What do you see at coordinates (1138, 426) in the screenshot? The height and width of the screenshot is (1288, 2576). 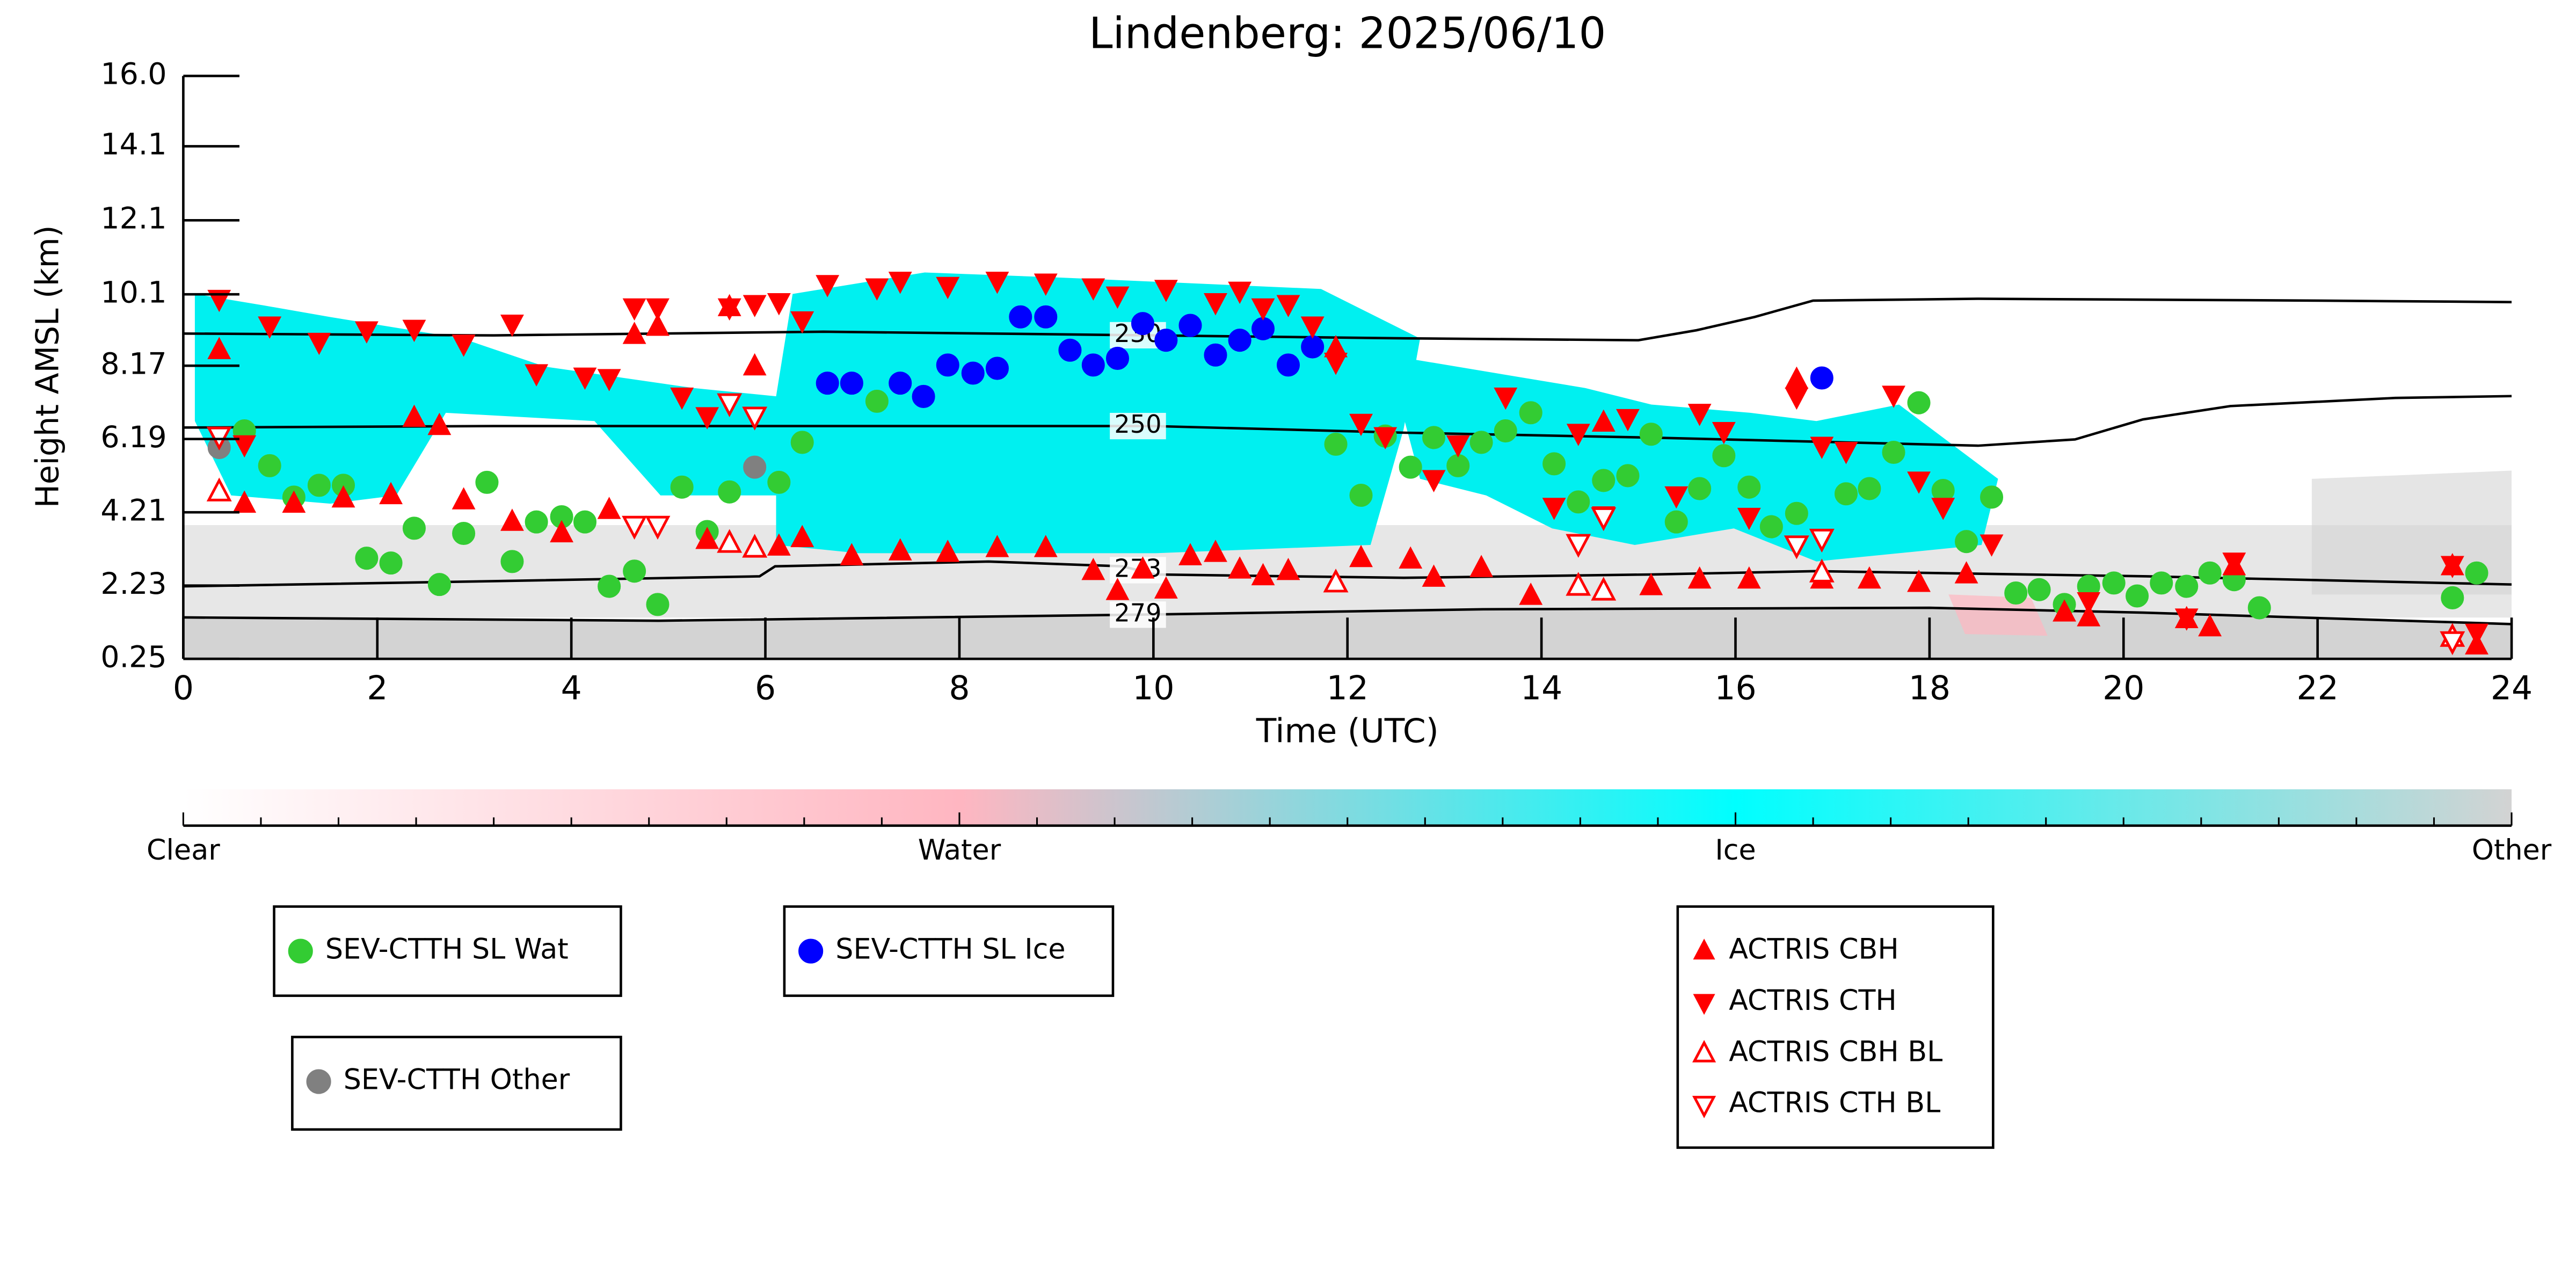 I see `contour-label-bg` at bounding box center [1138, 426].